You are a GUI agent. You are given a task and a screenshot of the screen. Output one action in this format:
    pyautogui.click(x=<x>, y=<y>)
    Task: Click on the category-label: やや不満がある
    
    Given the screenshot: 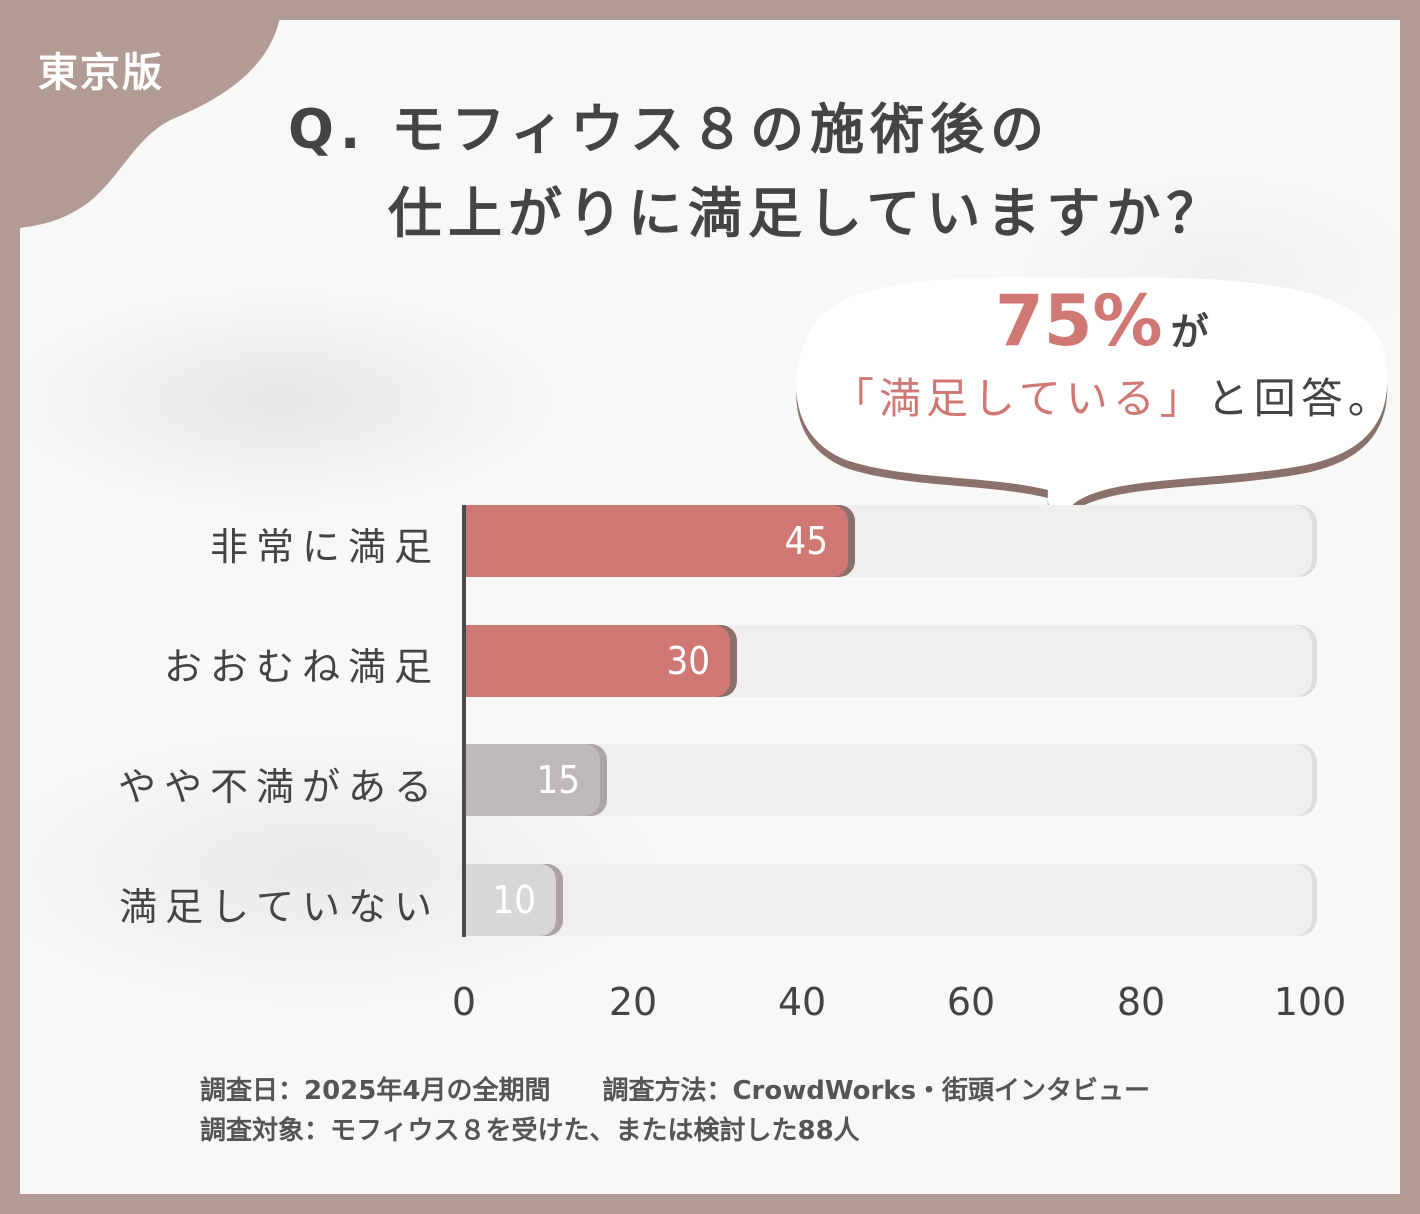 What is the action you would take?
    pyautogui.click(x=278, y=787)
    